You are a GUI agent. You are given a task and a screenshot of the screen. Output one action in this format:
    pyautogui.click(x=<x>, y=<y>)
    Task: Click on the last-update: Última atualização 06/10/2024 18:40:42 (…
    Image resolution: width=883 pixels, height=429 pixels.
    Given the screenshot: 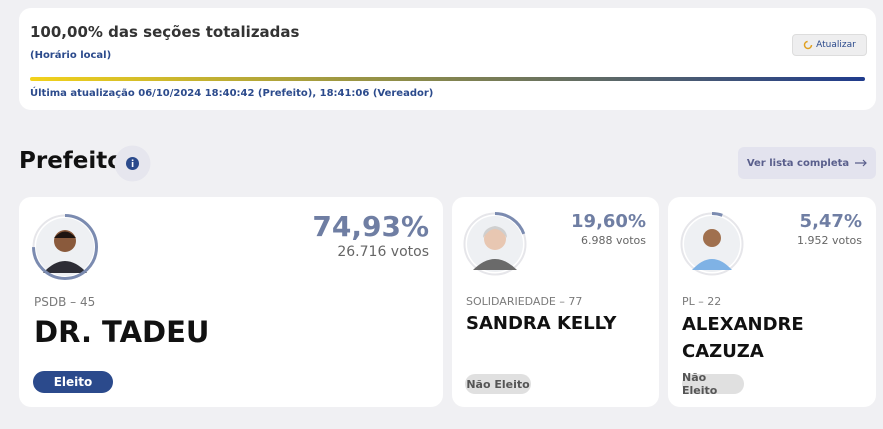 What is the action you would take?
    pyautogui.click(x=232, y=93)
    